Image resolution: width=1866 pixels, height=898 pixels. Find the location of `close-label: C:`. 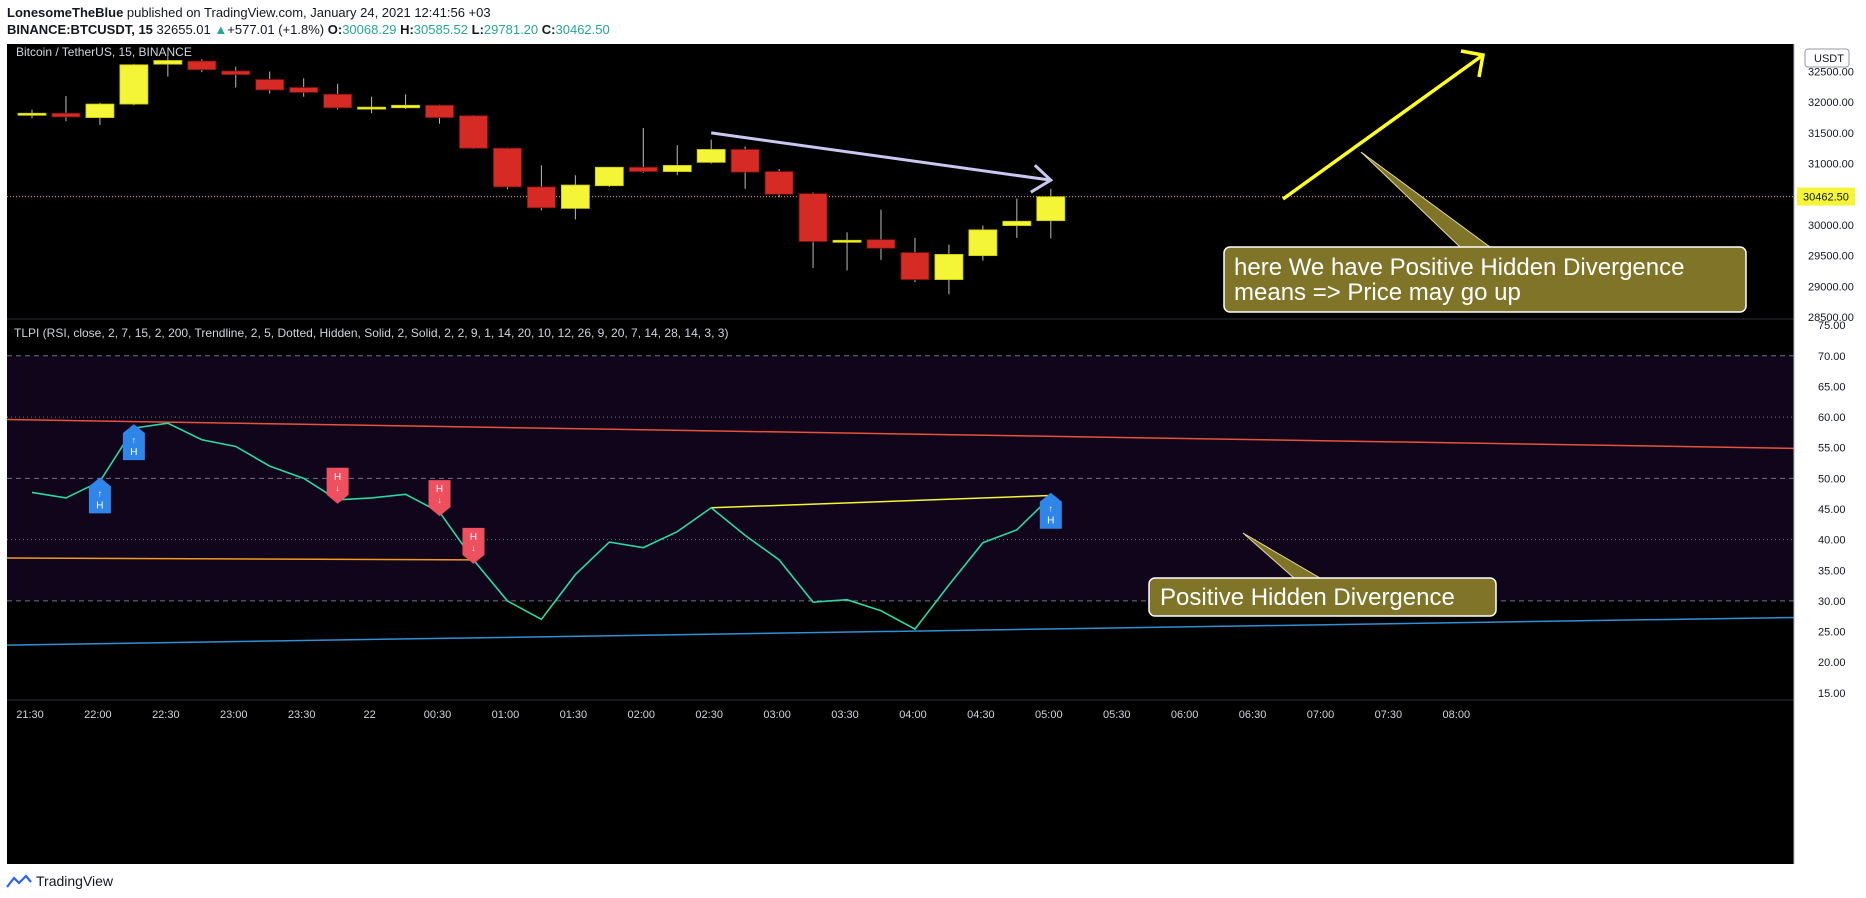

close-label: C: is located at coordinates (548, 29).